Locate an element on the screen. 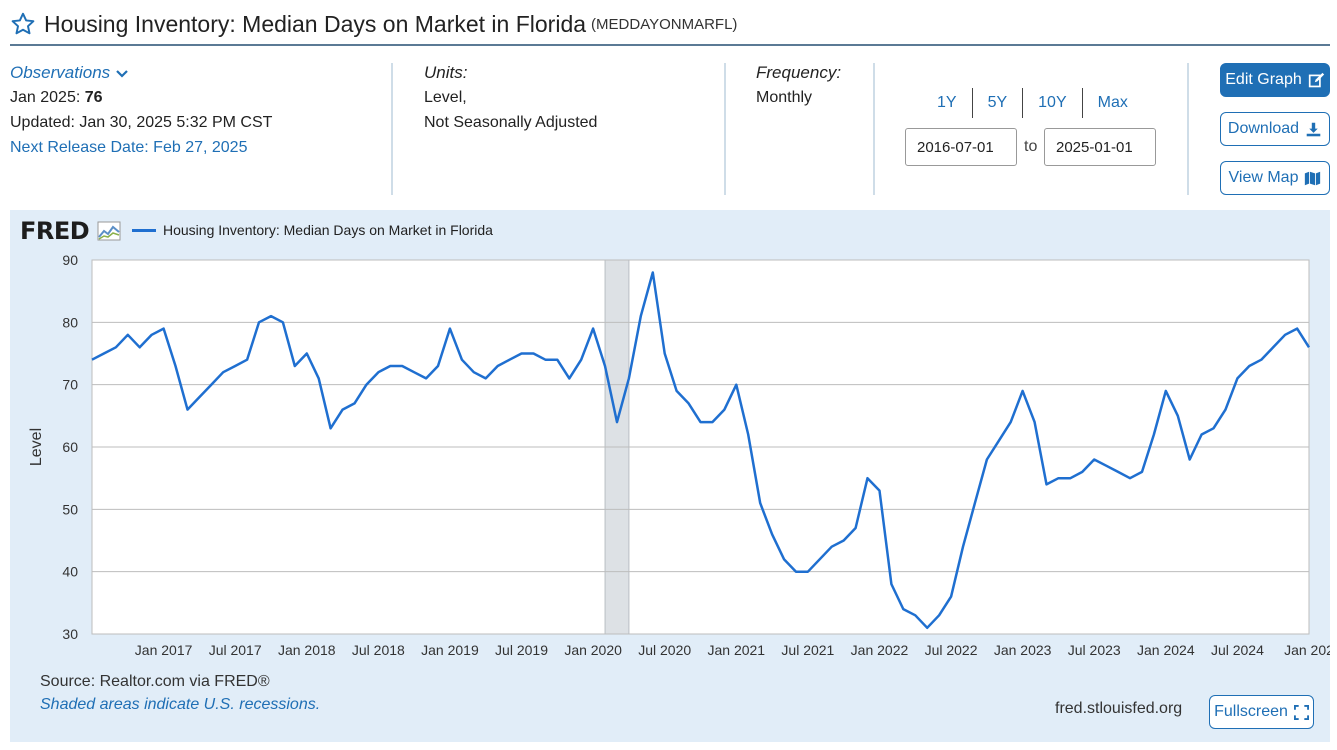 This screenshot has width=1337, height=750. units-panel: Units: Level, Not Seasonally Adjusted is located at coordinates (510, 97).